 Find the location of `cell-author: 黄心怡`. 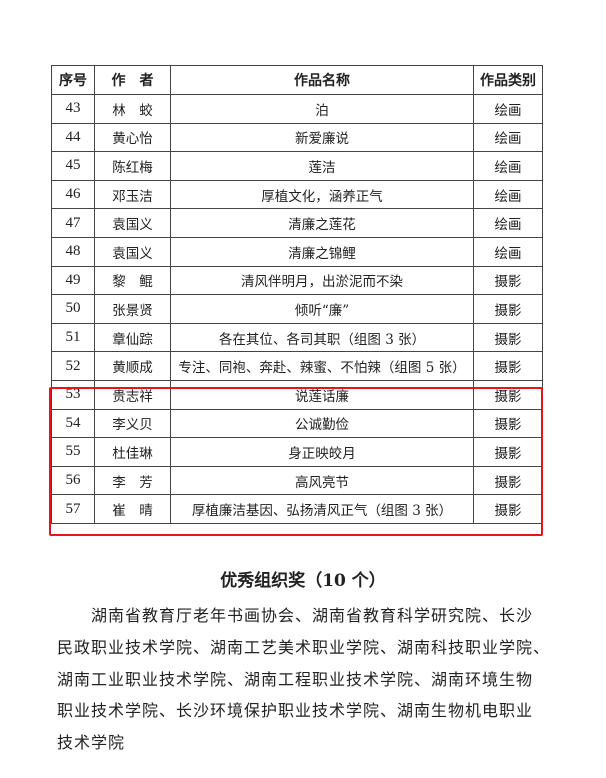

cell-author: 黄心怡 is located at coordinates (132, 137).